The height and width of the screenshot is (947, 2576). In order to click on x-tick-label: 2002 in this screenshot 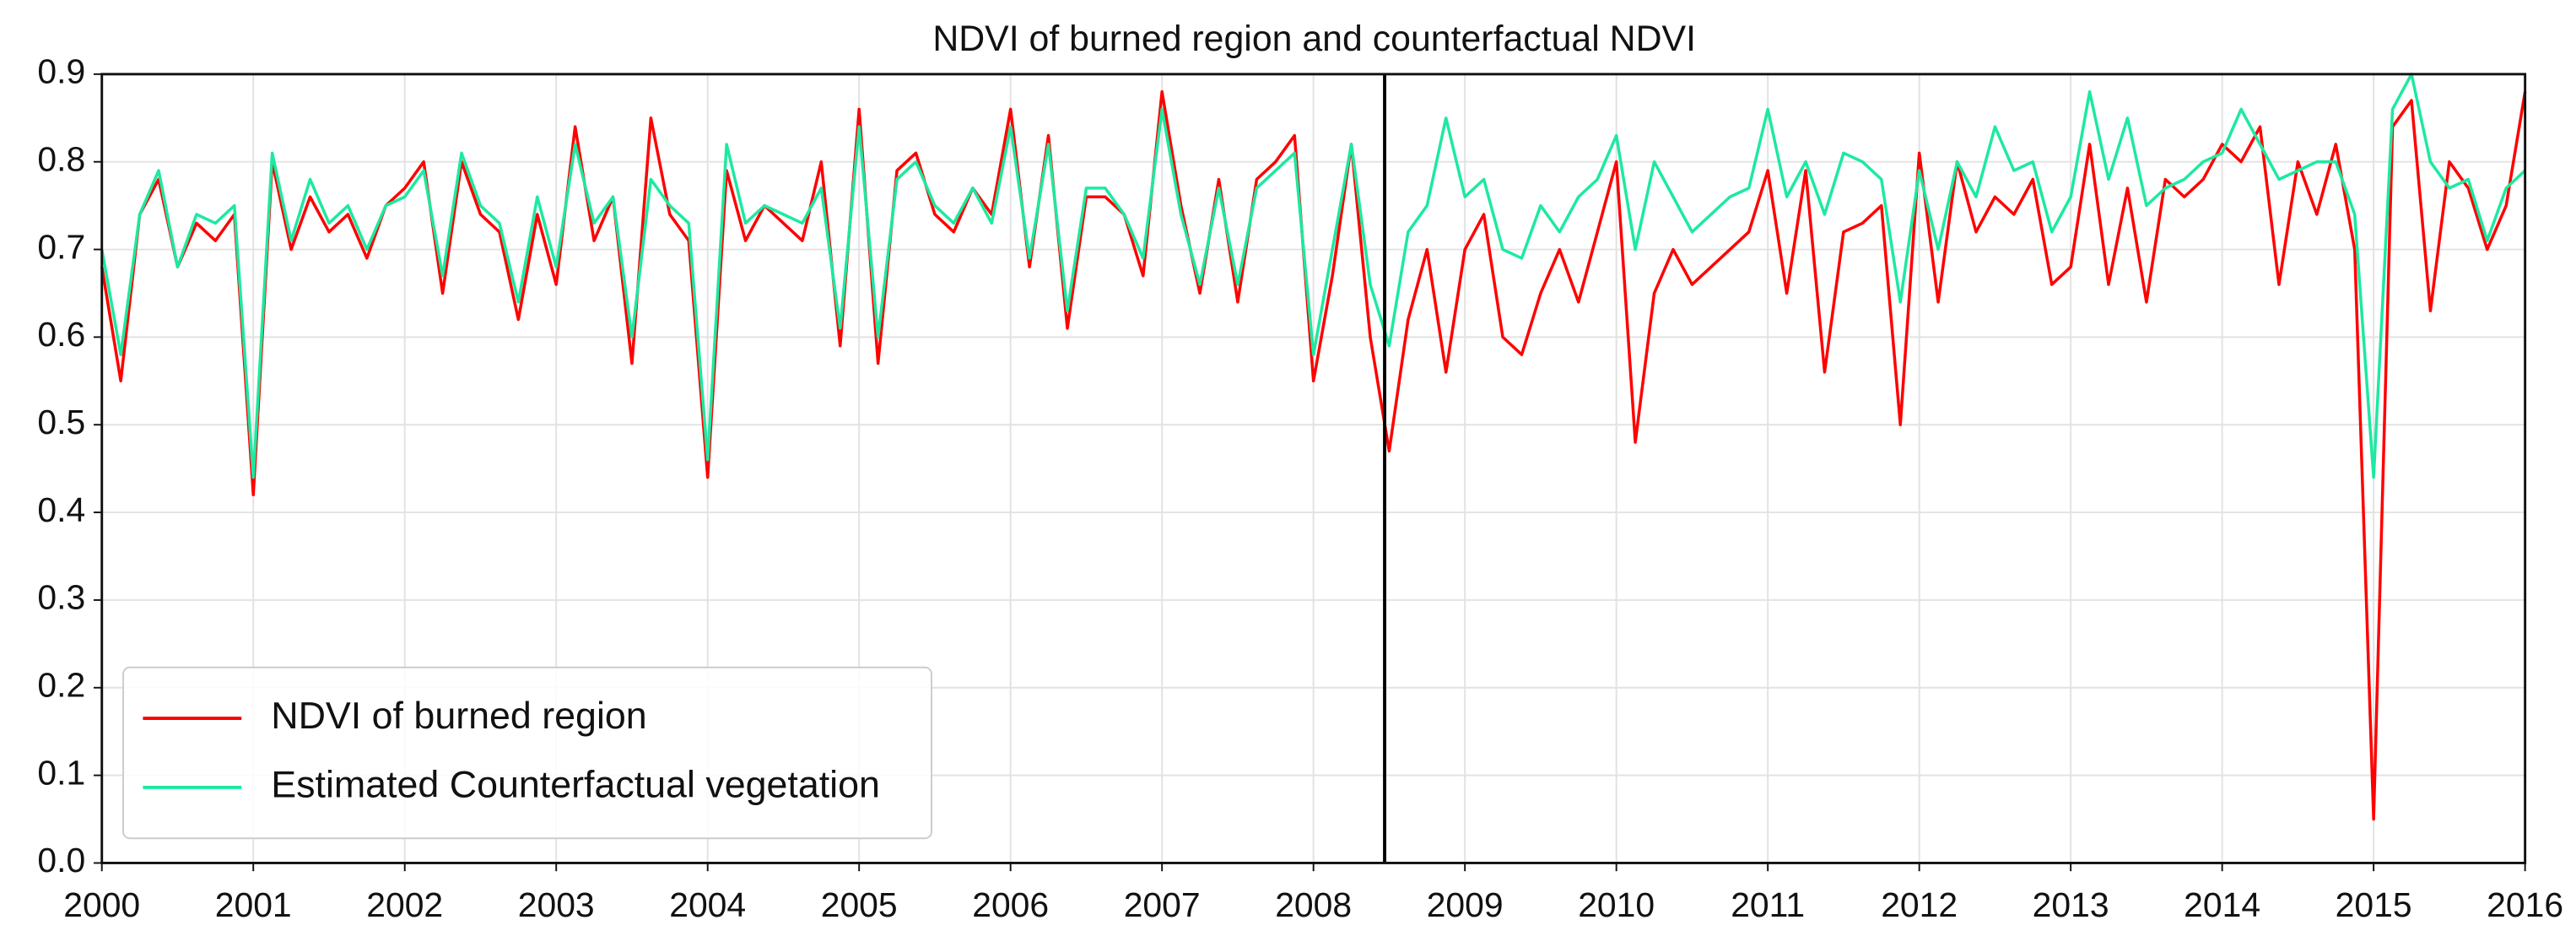, I will do `click(404, 904)`.